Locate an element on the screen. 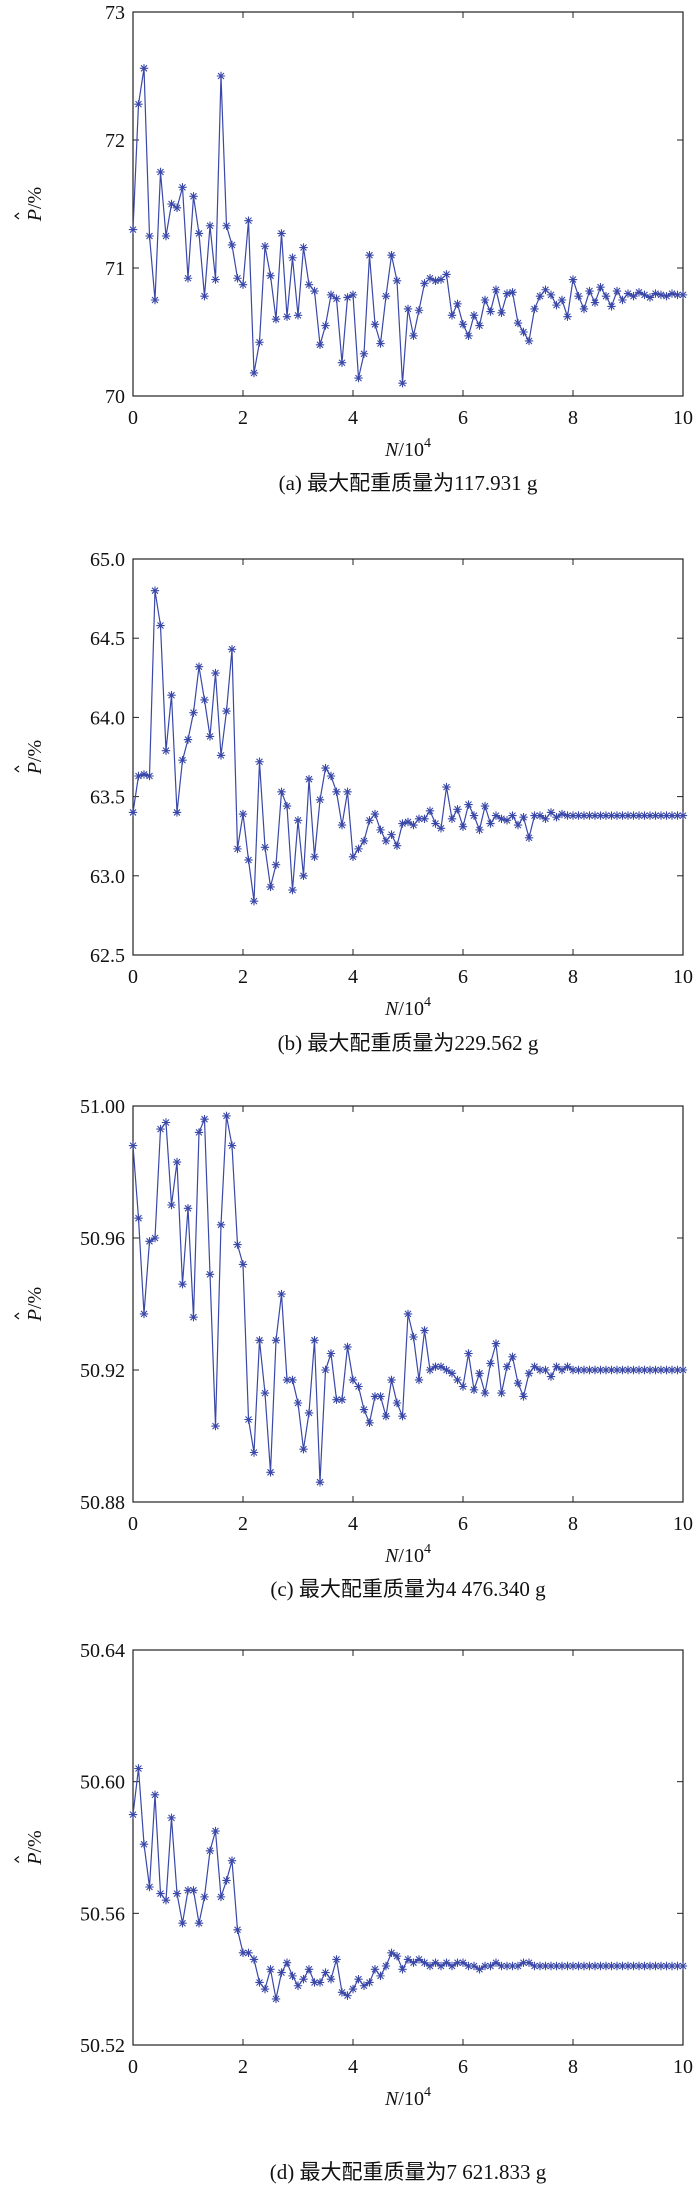 Image resolution: width=700 pixels, height=2199 pixels. x-tick-label: 2 is located at coordinates (243, 418).